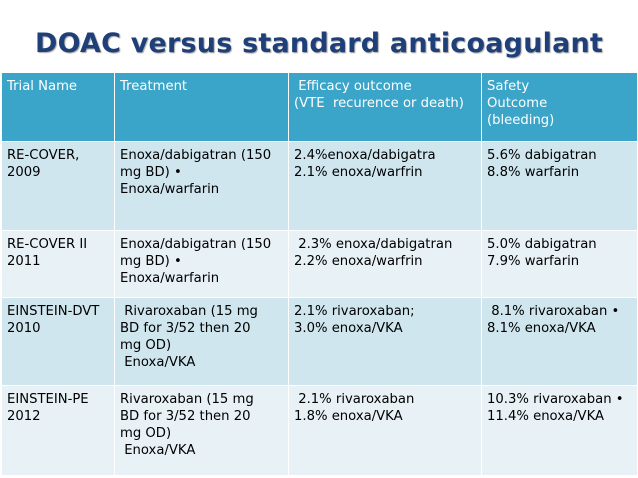 The width and height of the screenshot is (638, 478). What do you see at coordinates (58, 186) in the screenshot?
I see `cell-trial: RE-COVER, 2009` at bounding box center [58, 186].